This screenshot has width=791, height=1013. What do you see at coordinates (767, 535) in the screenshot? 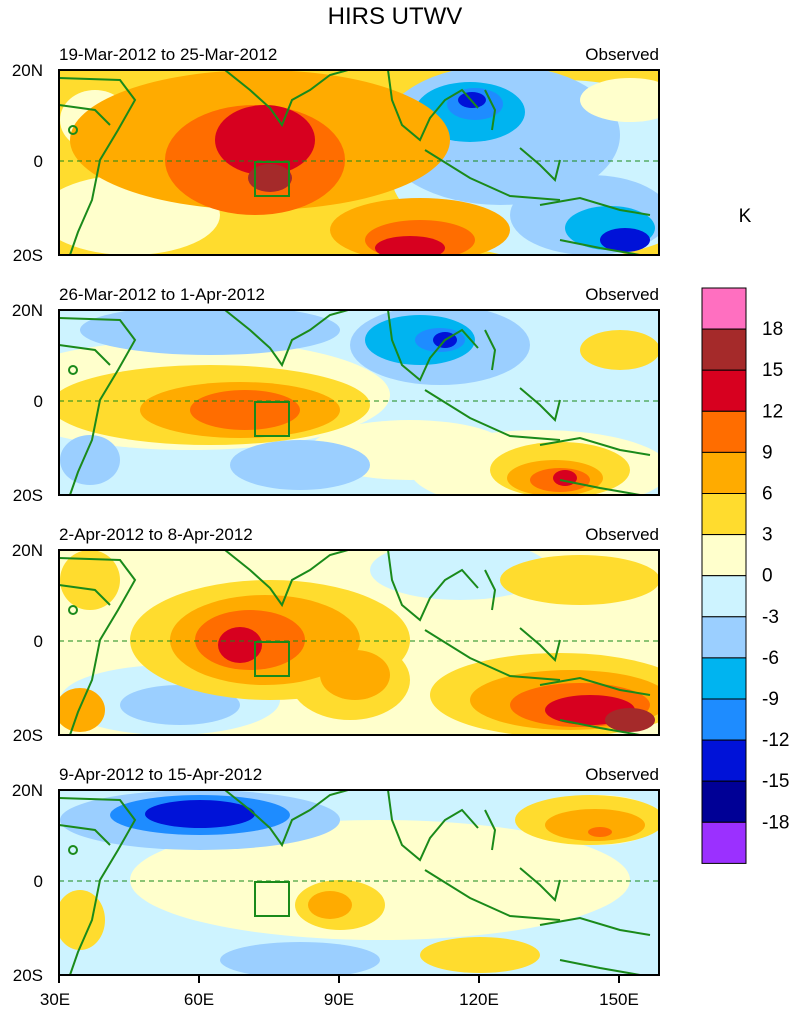
I see `colorbar-label: 3` at bounding box center [767, 535].